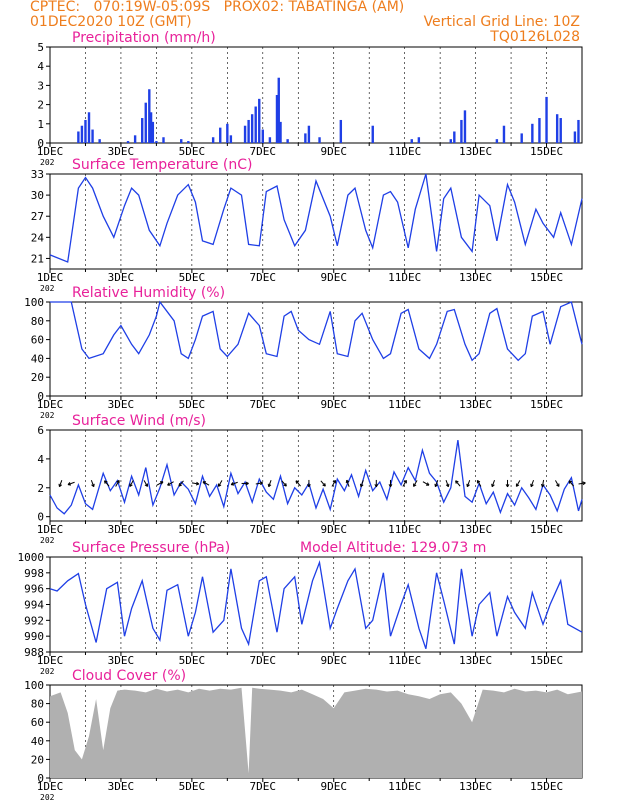 The height and width of the screenshot is (800, 618). What do you see at coordinates (129, 676) in the screenshot?
I see `panel-title: Cloud Cover (%)` at bounding box center [129, 676].